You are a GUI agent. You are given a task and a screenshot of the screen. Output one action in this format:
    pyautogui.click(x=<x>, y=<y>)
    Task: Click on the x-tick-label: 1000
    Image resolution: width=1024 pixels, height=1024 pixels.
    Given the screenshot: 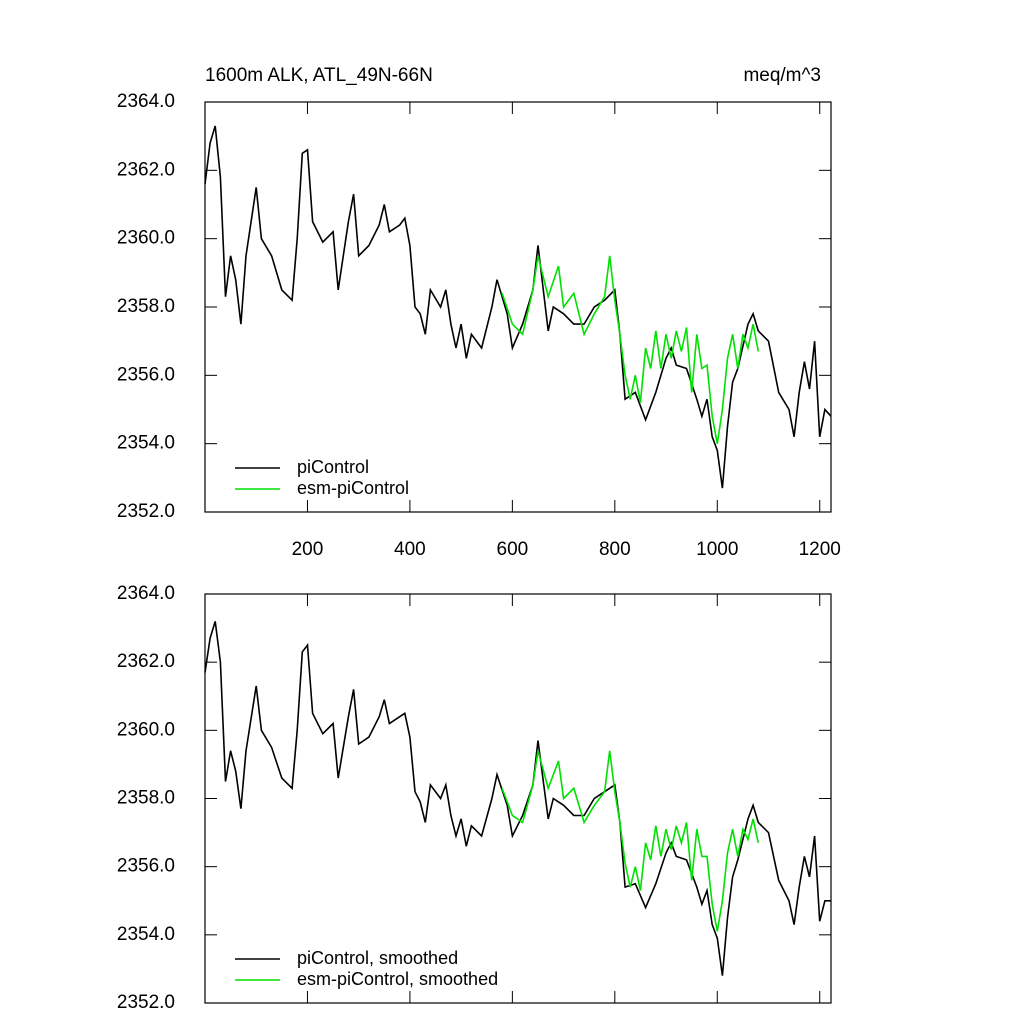 What is the action you would take?
    pyautogui.click(x=717, y=549)
    